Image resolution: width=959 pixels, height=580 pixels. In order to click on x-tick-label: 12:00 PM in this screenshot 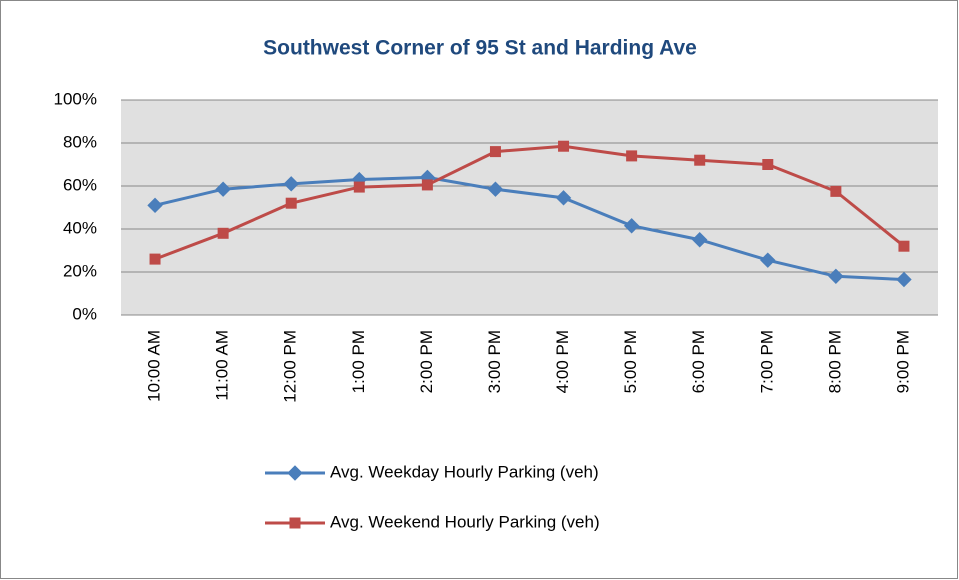, I will do `click(290, 366)`.